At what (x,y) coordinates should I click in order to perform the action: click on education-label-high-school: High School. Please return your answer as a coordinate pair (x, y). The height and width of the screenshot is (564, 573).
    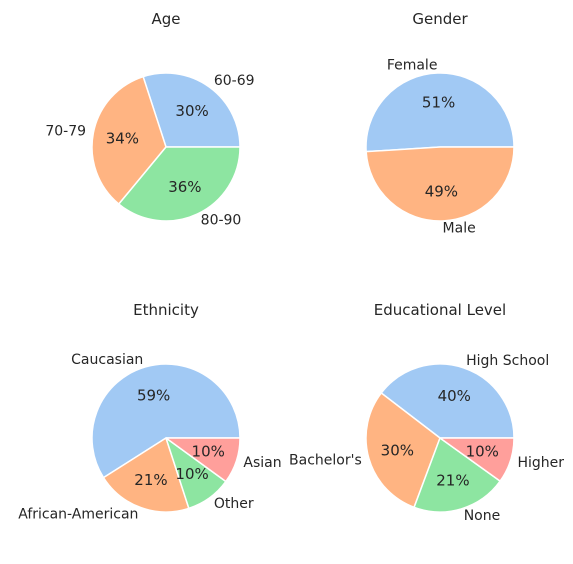
    Looking at the image, I should click on (507, 361).